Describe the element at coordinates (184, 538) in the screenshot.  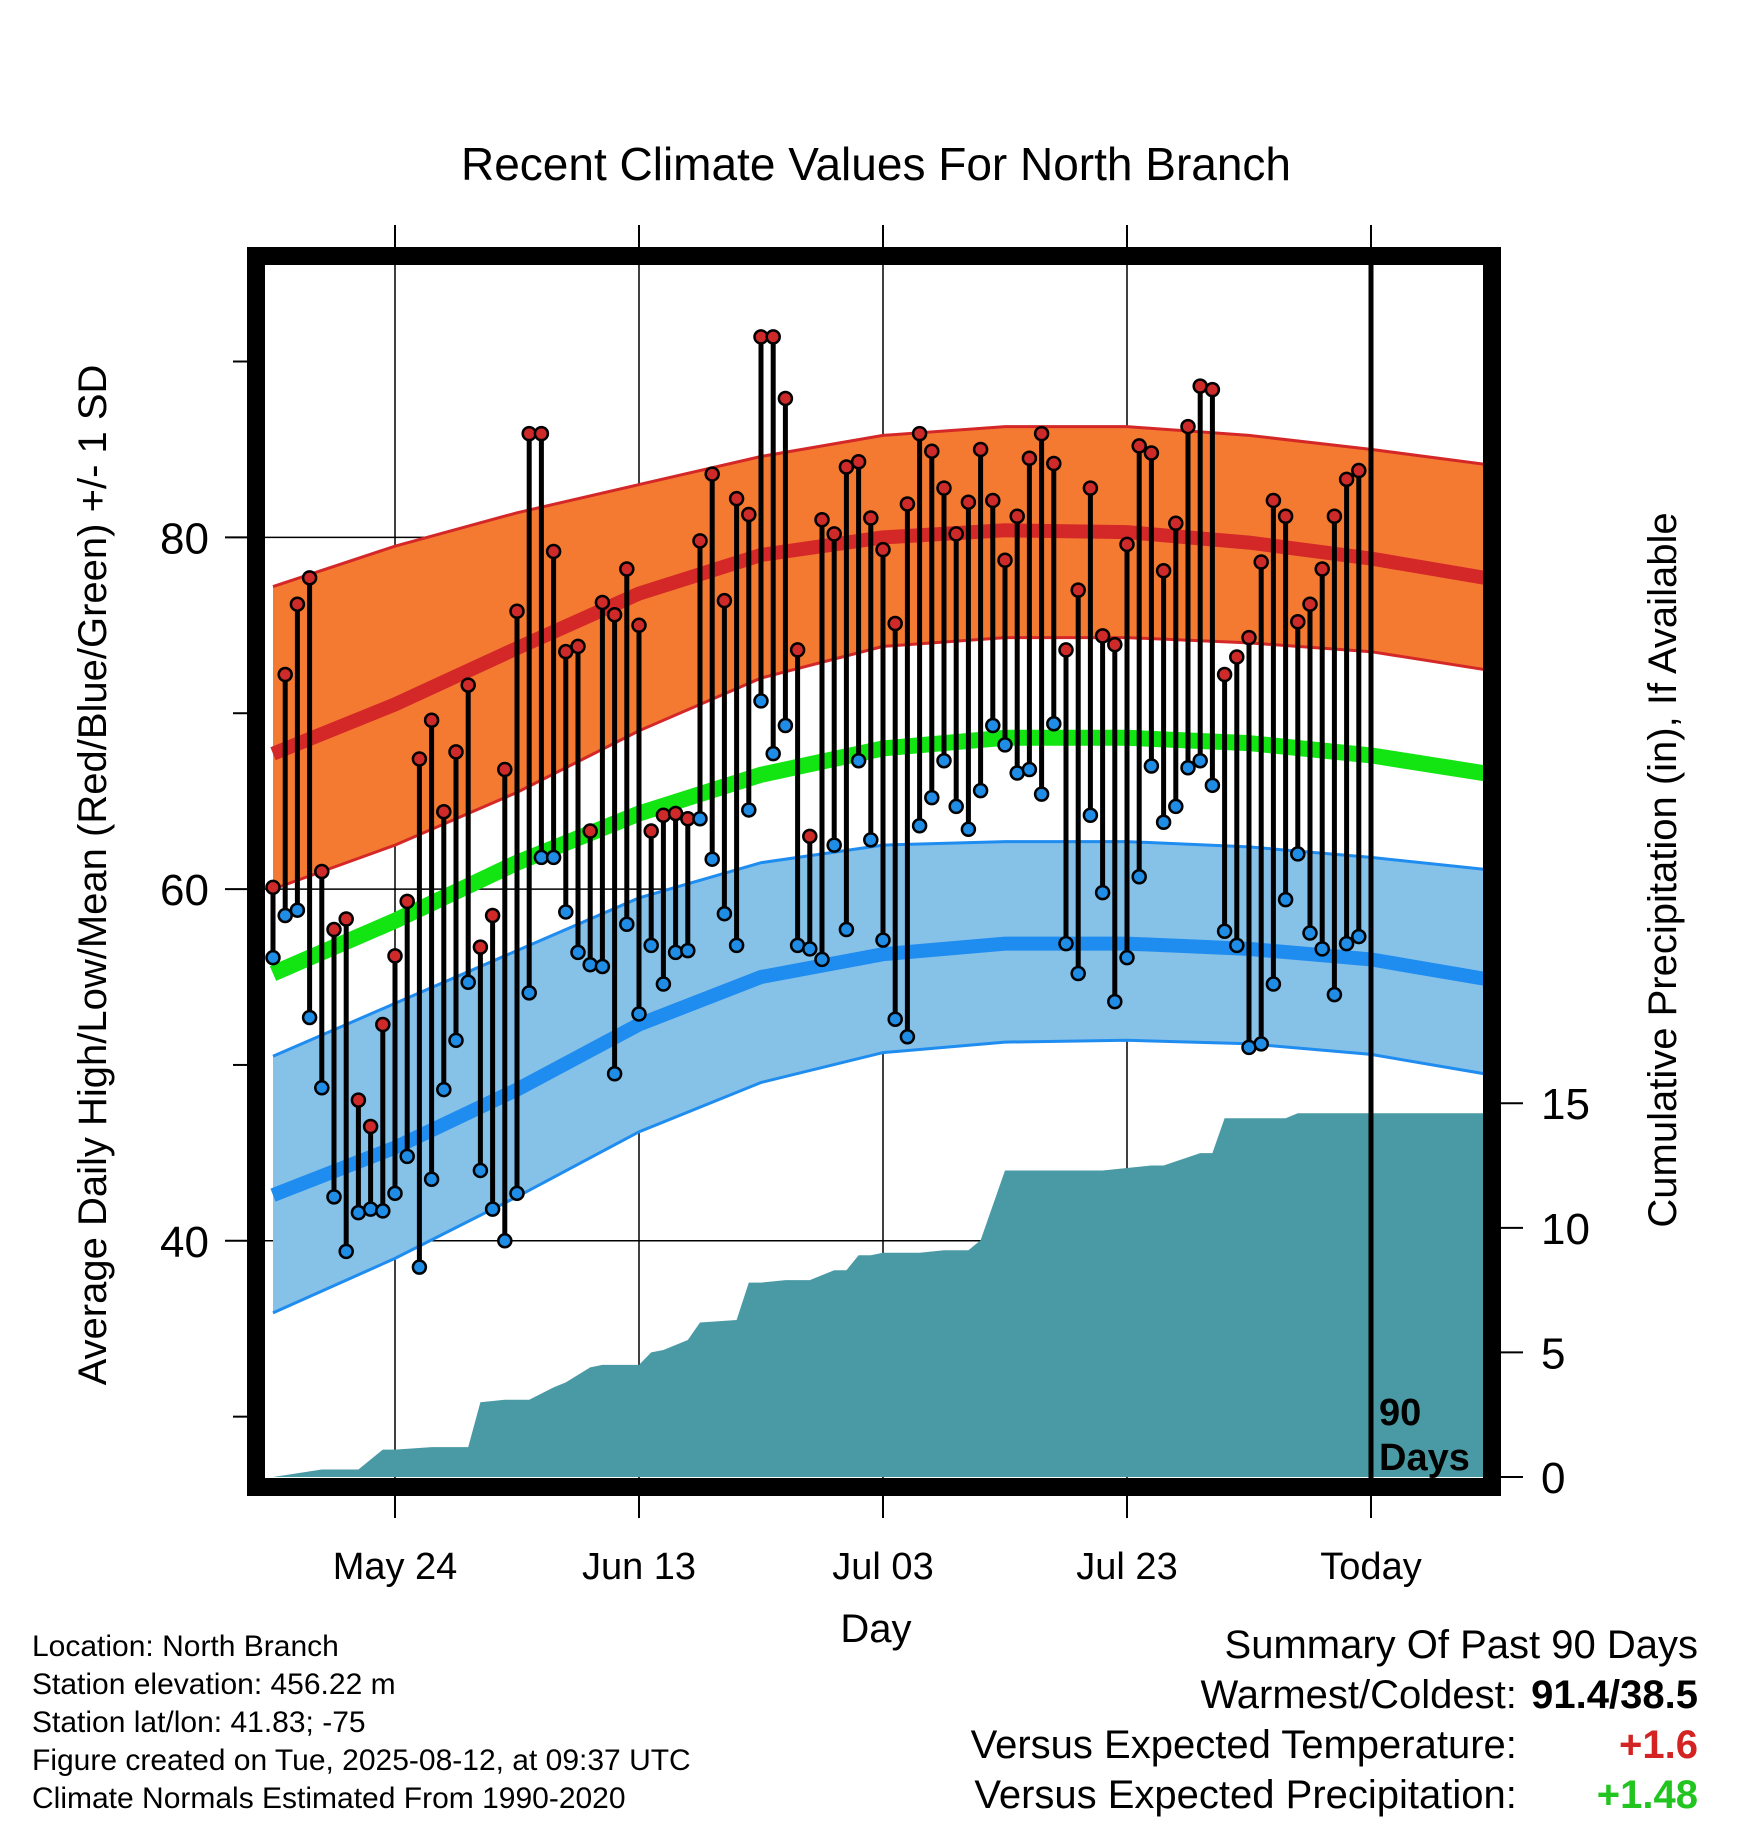
I see `y-tick-label: 80` at that location.